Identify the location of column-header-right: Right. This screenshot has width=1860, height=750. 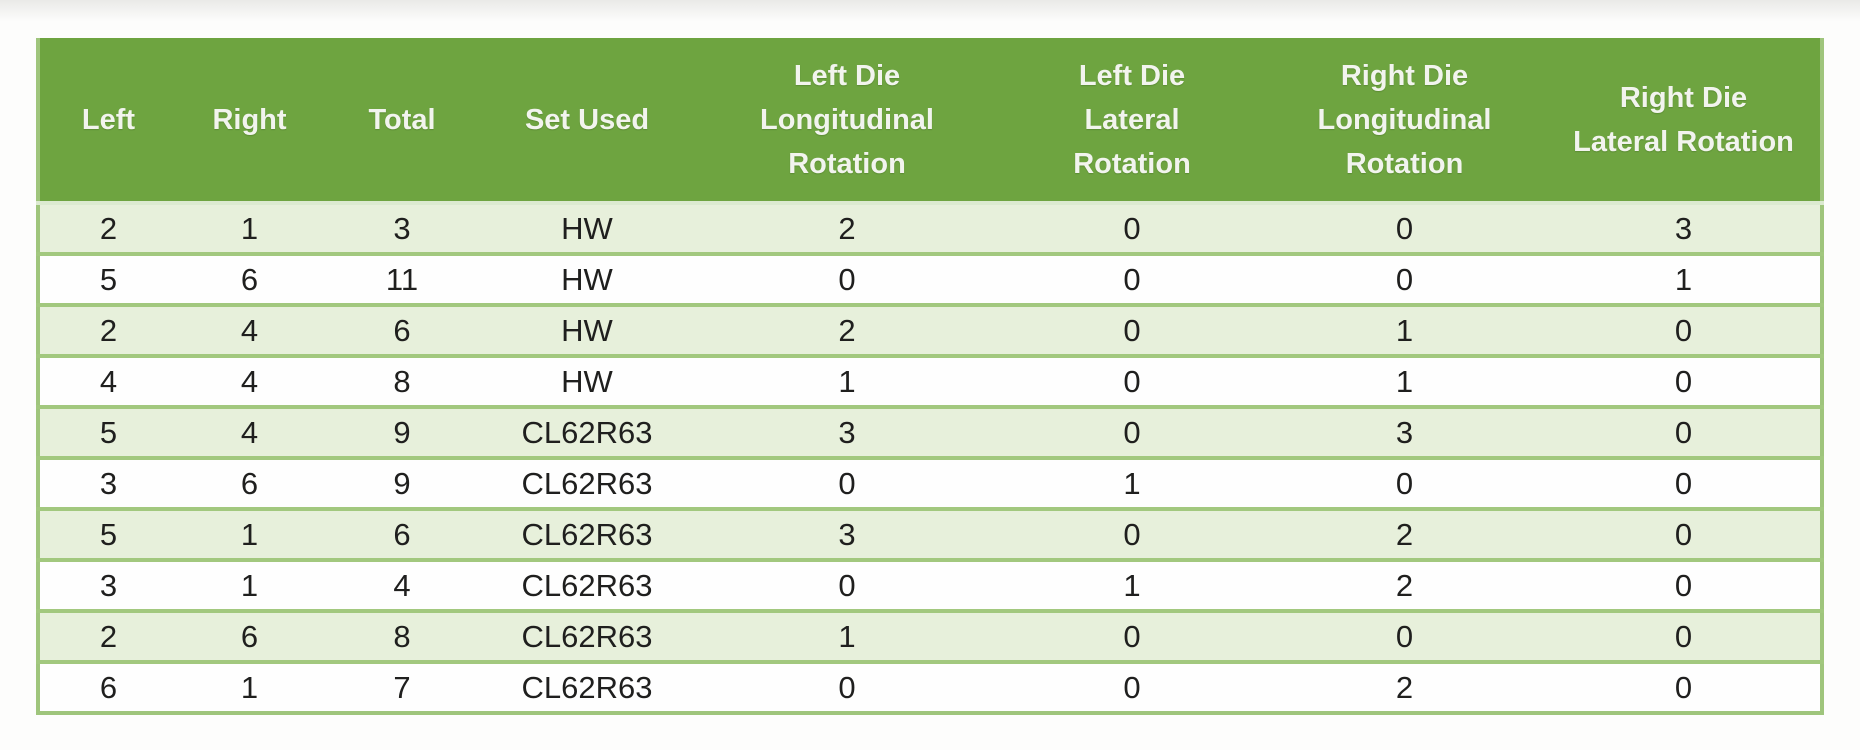
(249, 120).